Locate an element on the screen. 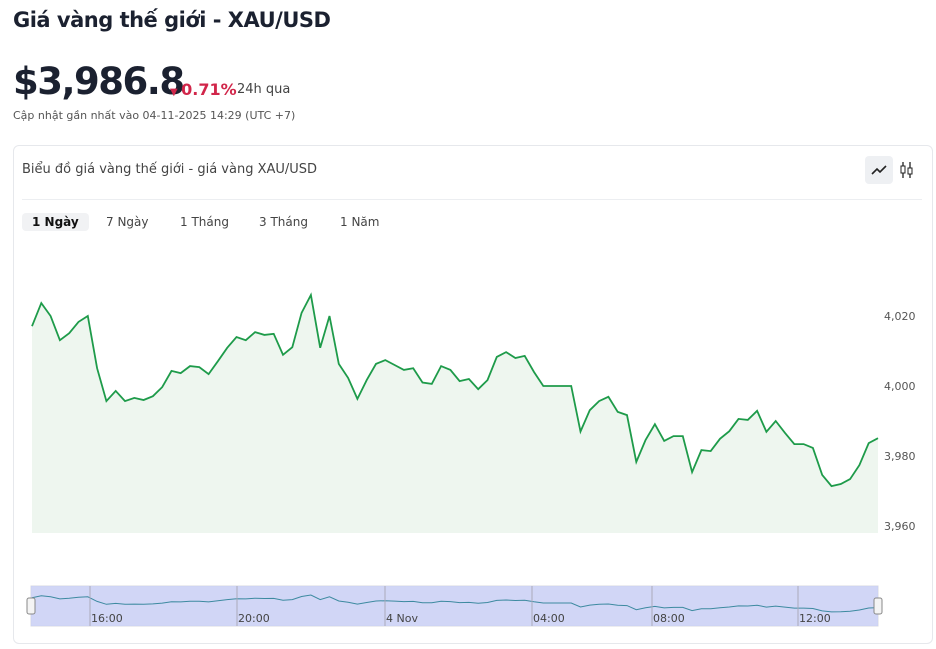 Image resolution: width=936 pixels, height=649 pixels. price-change: ▼ 0.71% is located at coordinates (203, 89).